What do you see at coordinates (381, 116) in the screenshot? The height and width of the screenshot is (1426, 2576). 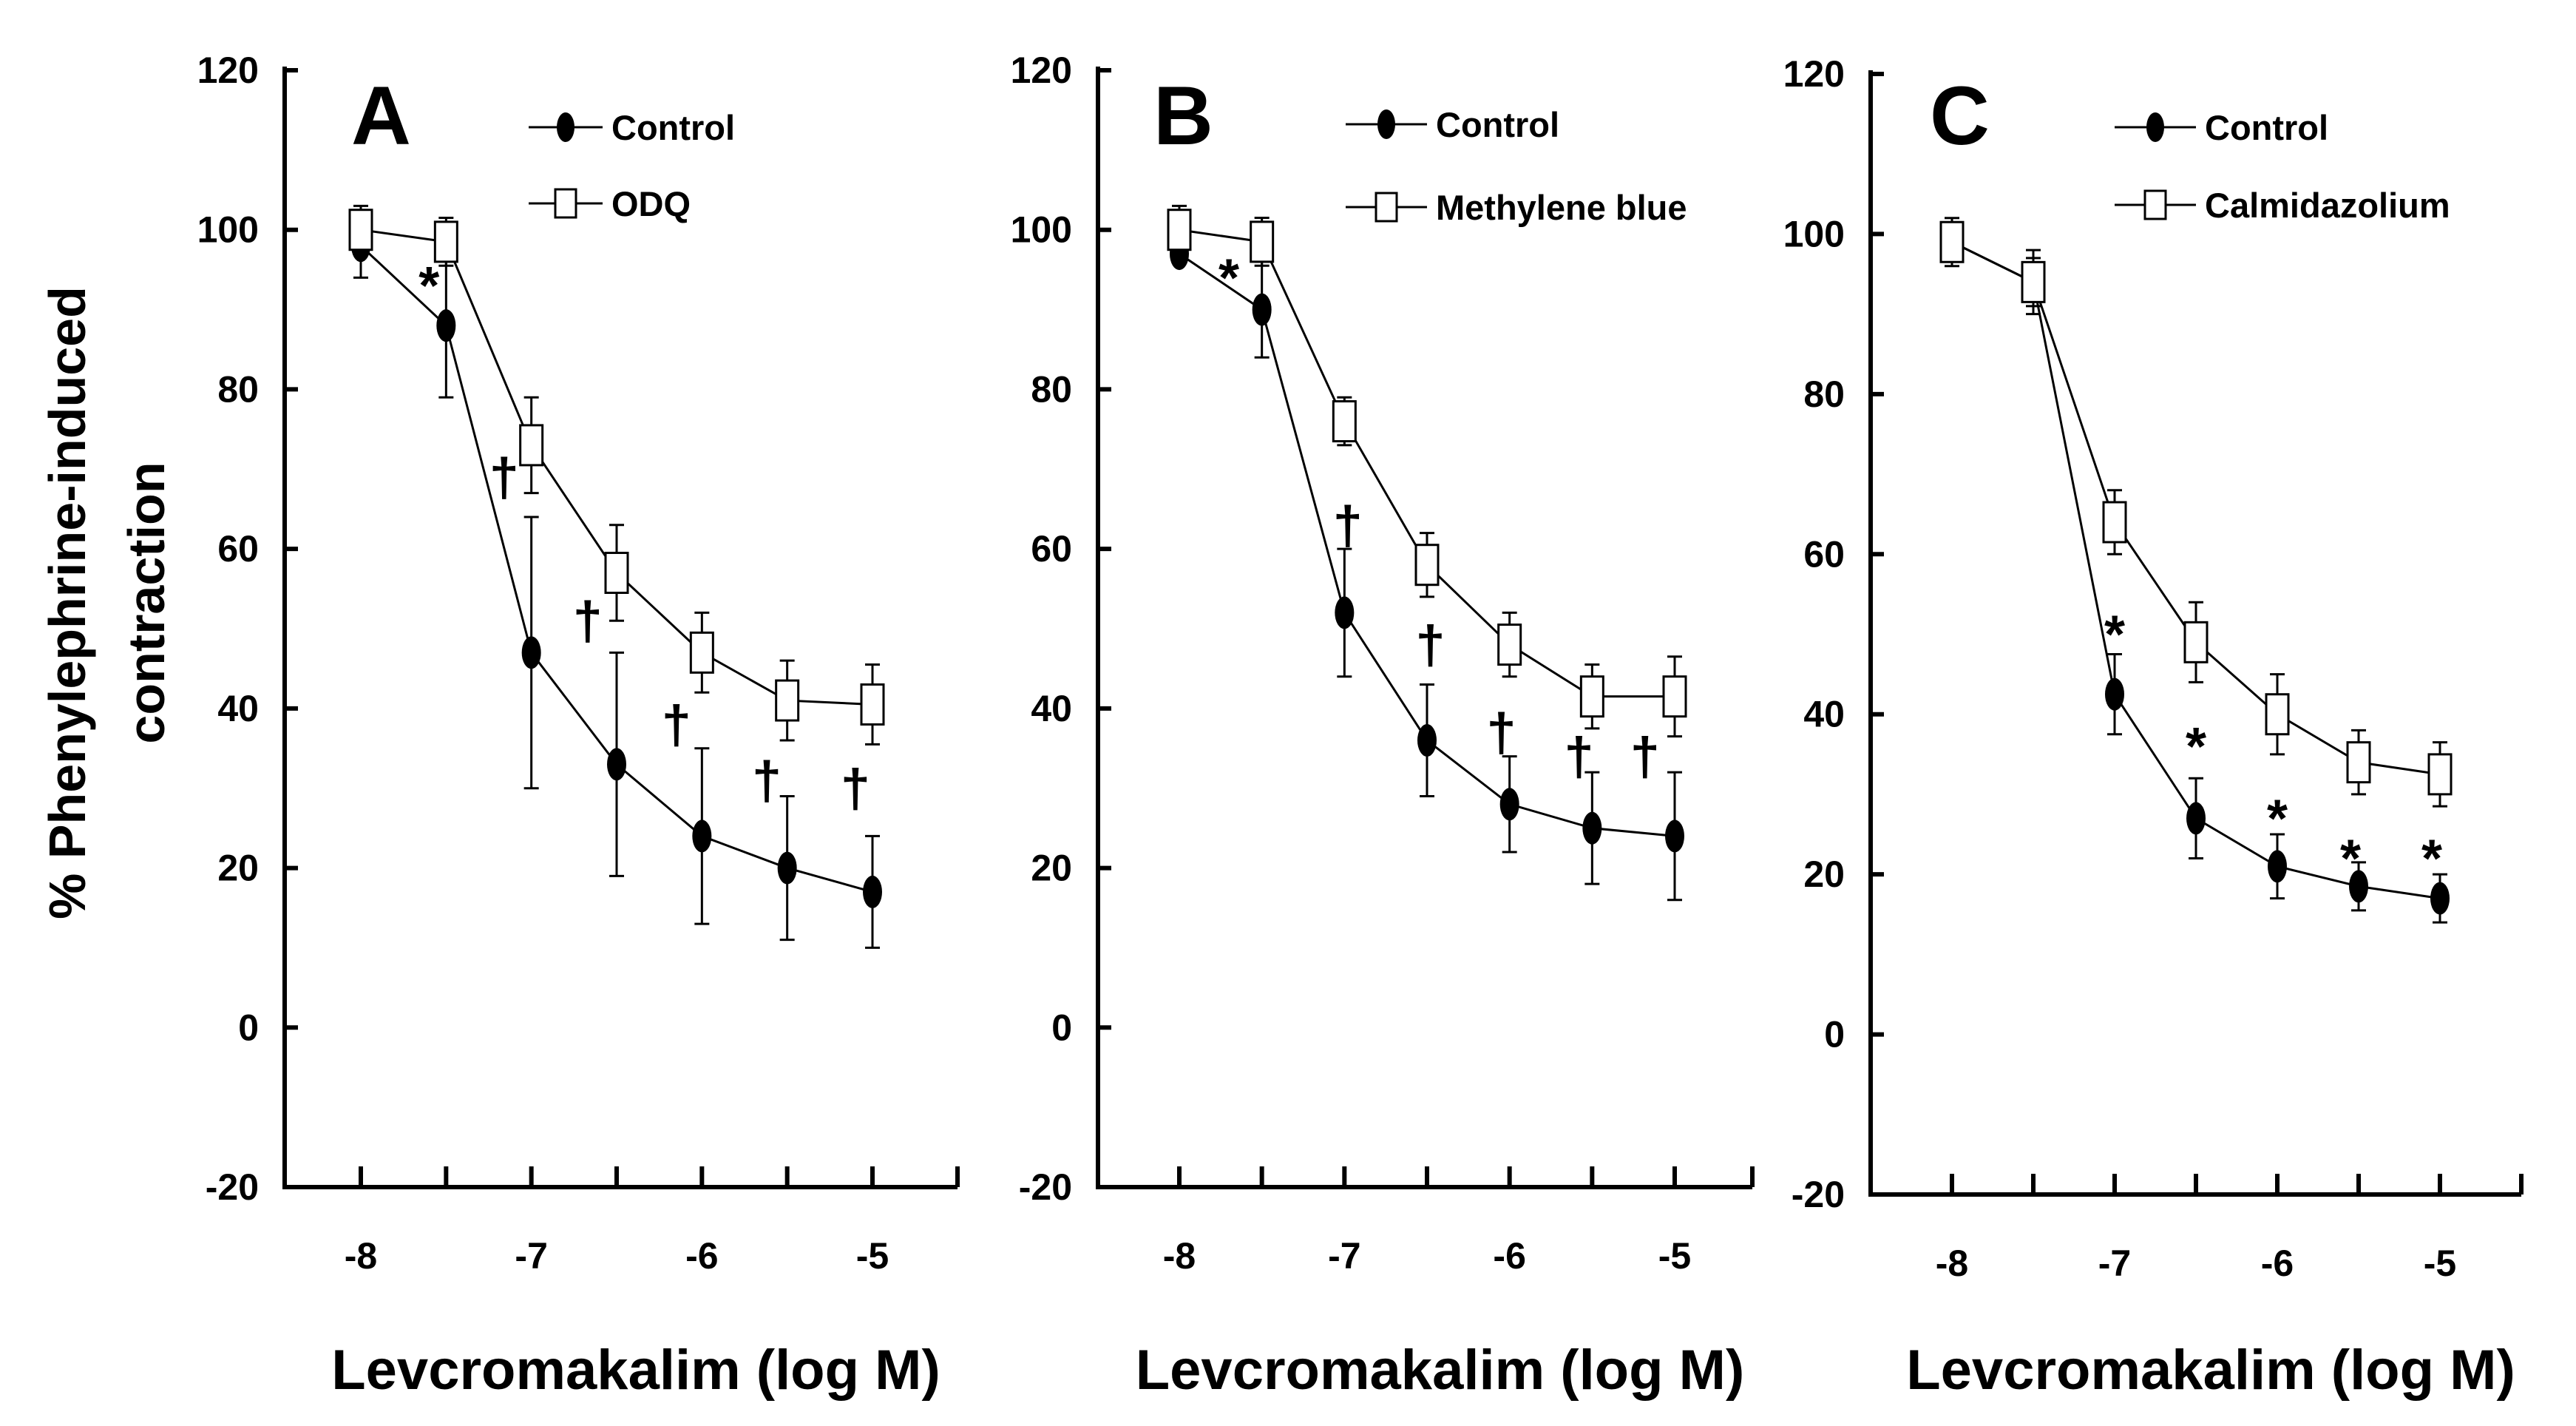 I see `panel-letter: A` at bounding box center [381, 116].